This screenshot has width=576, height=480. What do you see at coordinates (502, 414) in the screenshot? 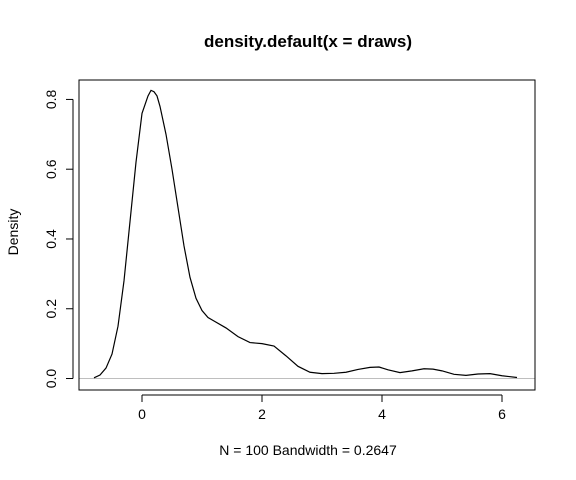
I see `x-tick-label: 6` at bounding box center [502, 414].